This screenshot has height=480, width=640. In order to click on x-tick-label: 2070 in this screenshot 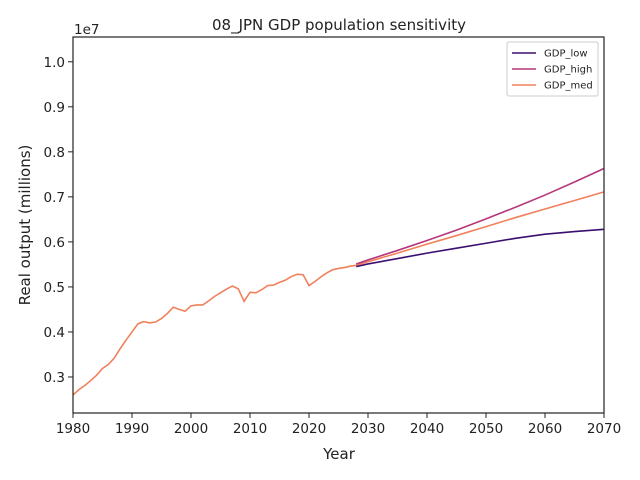, I will do `click(604, 429)`.